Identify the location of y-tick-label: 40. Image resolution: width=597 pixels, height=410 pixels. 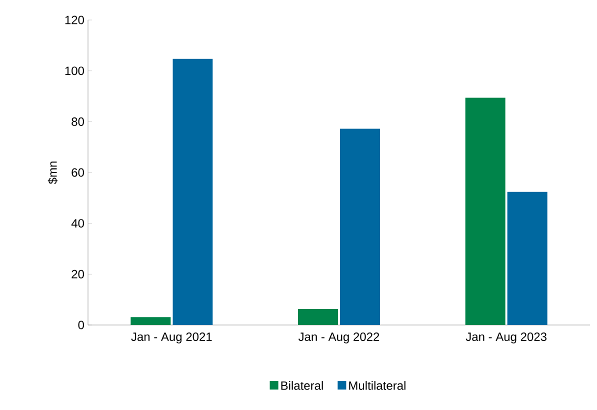
(77, 223).